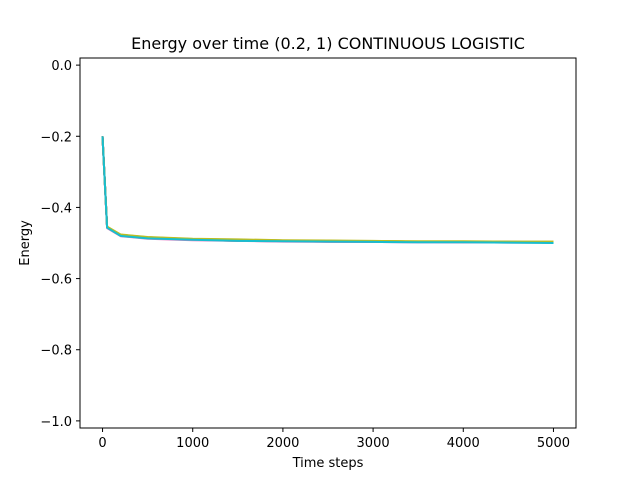 This screenshot has width=640, height=480. What do you see at coordinates (334, 439) in the screenshot?
I see `x-axis: 0 1000 2000 3000 4000 5000` at bounding box center [334, 439].